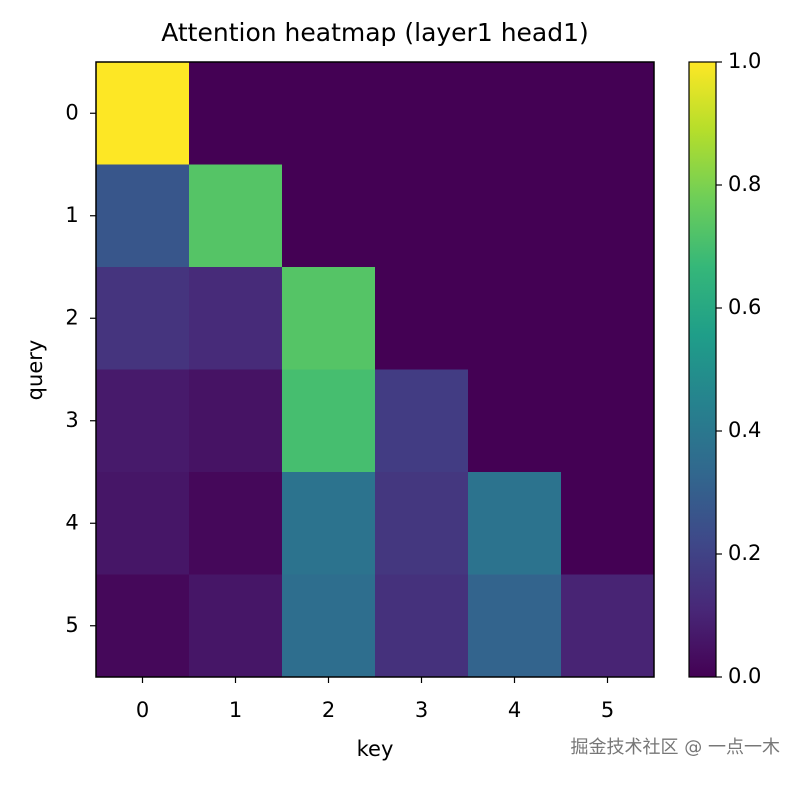 The height and width of the screenshot is (785, 803). What do you see at coordinates (71, 625) in the screenshot?
I see `y-tick-label: 5` at bounding box center [71, 625].